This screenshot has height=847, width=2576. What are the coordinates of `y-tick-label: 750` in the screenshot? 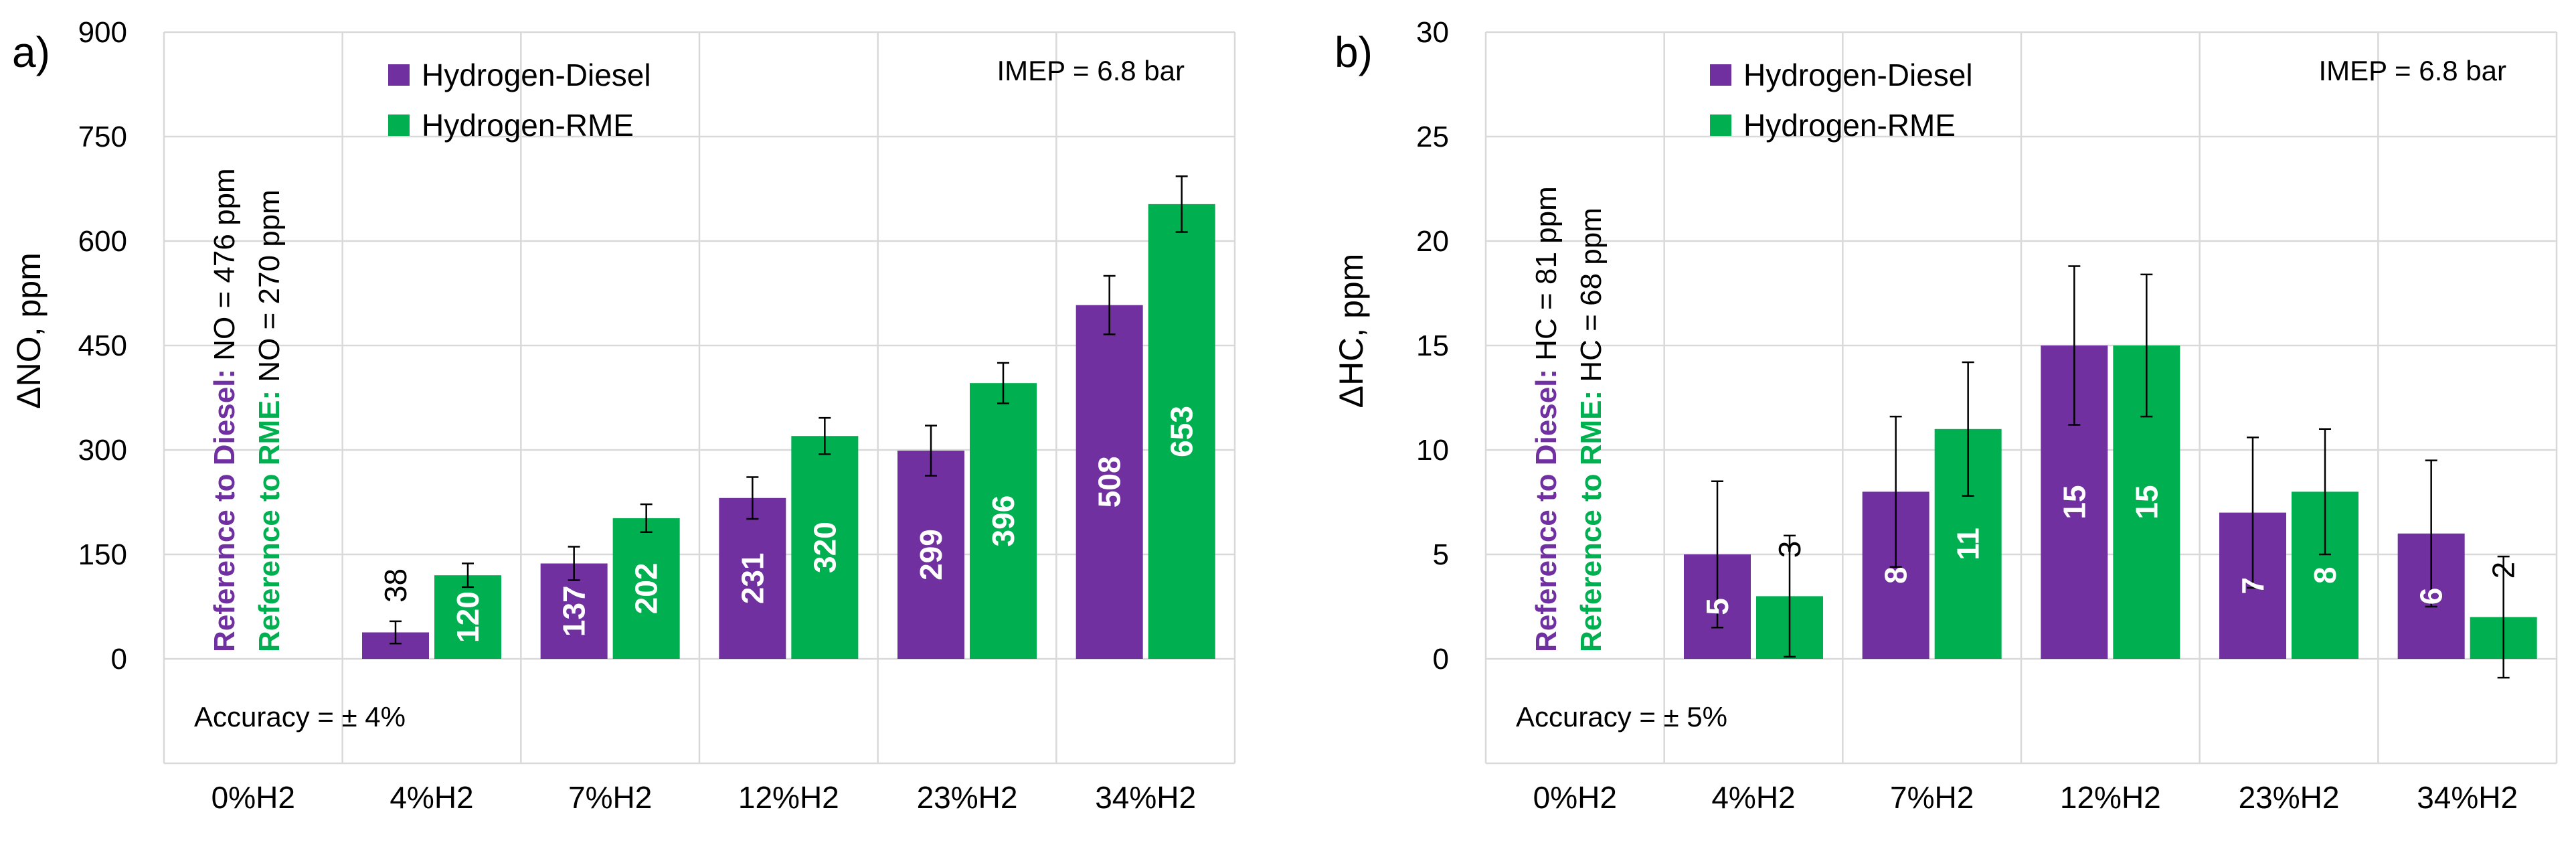 It's located at (102, 137).